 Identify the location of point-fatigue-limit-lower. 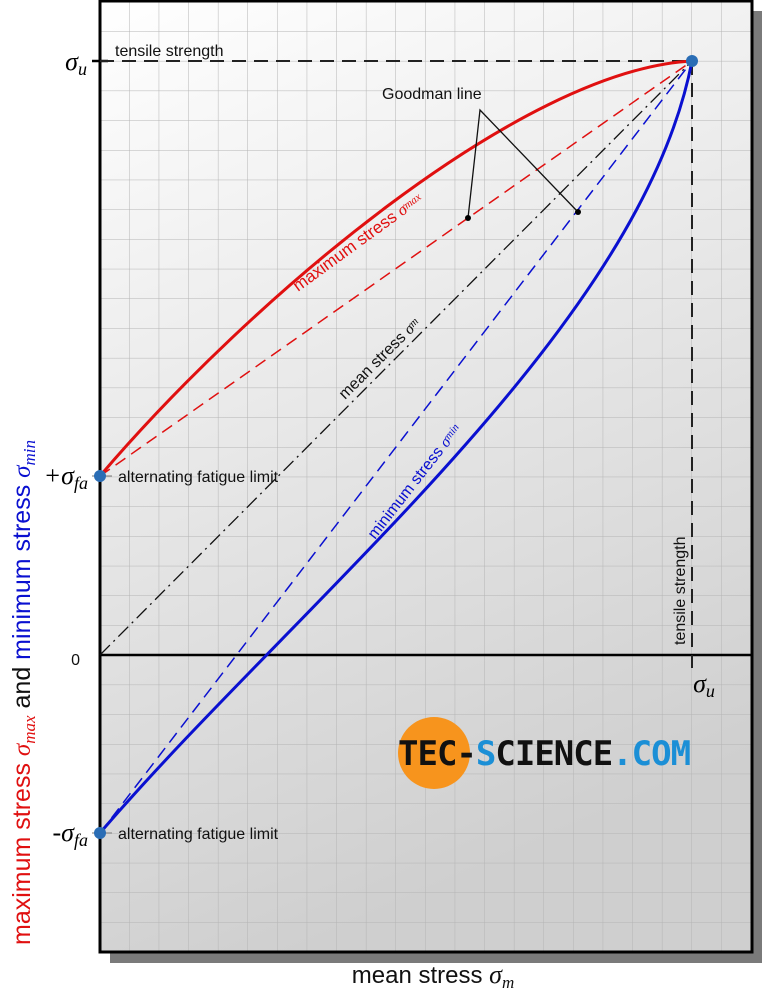
(100, 833).